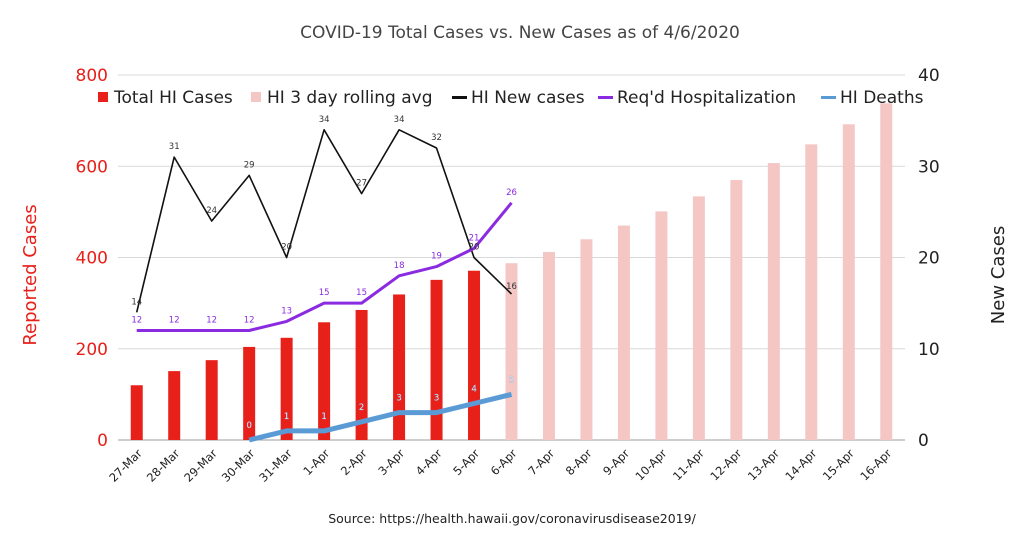  Describe the element at coordinates (706, 98) in the screenshot. I see `legend-label: Req'd Hospitalization` at that location.